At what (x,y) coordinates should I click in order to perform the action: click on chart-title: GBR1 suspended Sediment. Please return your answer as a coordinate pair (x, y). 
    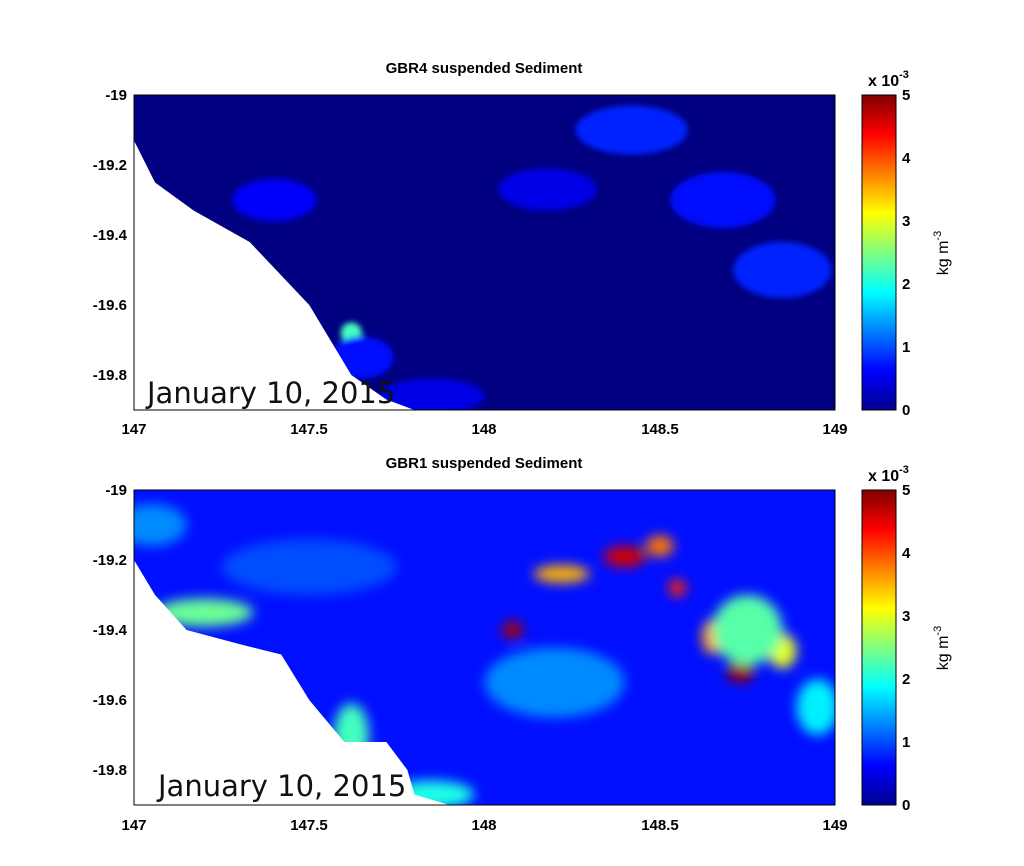
    Looking at the image, I should click on (484, 463).